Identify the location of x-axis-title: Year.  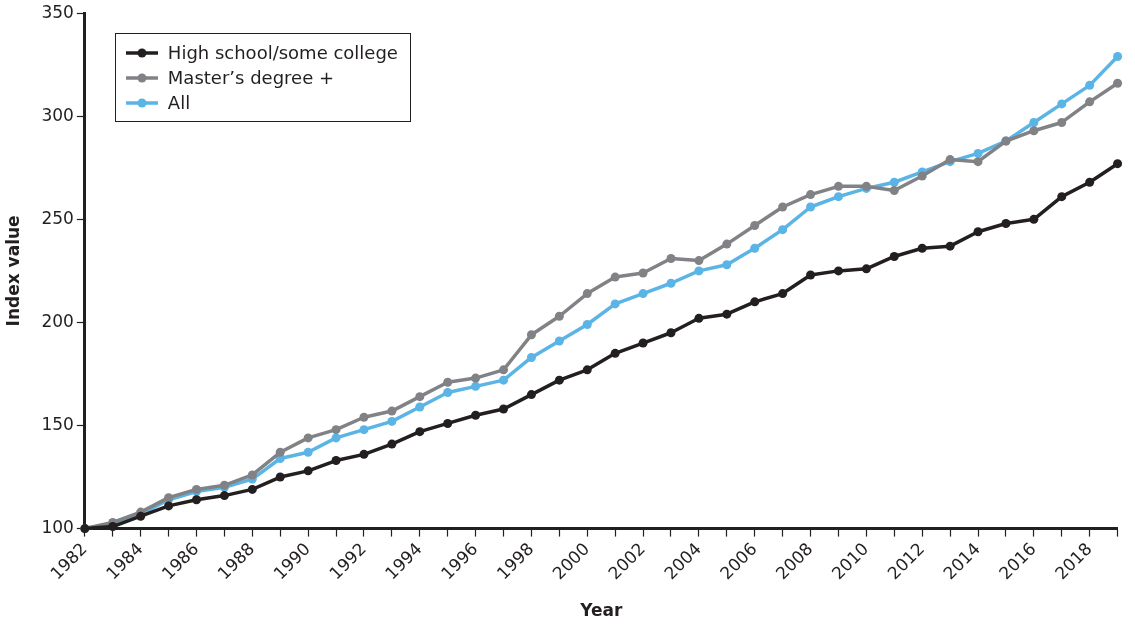
(601, 610).